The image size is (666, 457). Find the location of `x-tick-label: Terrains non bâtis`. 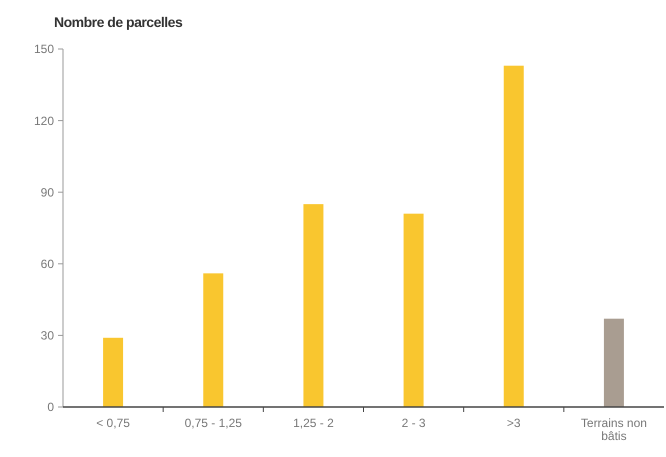

x-tick-label: Terrains non bâtis is located at coordinates (613, 429).